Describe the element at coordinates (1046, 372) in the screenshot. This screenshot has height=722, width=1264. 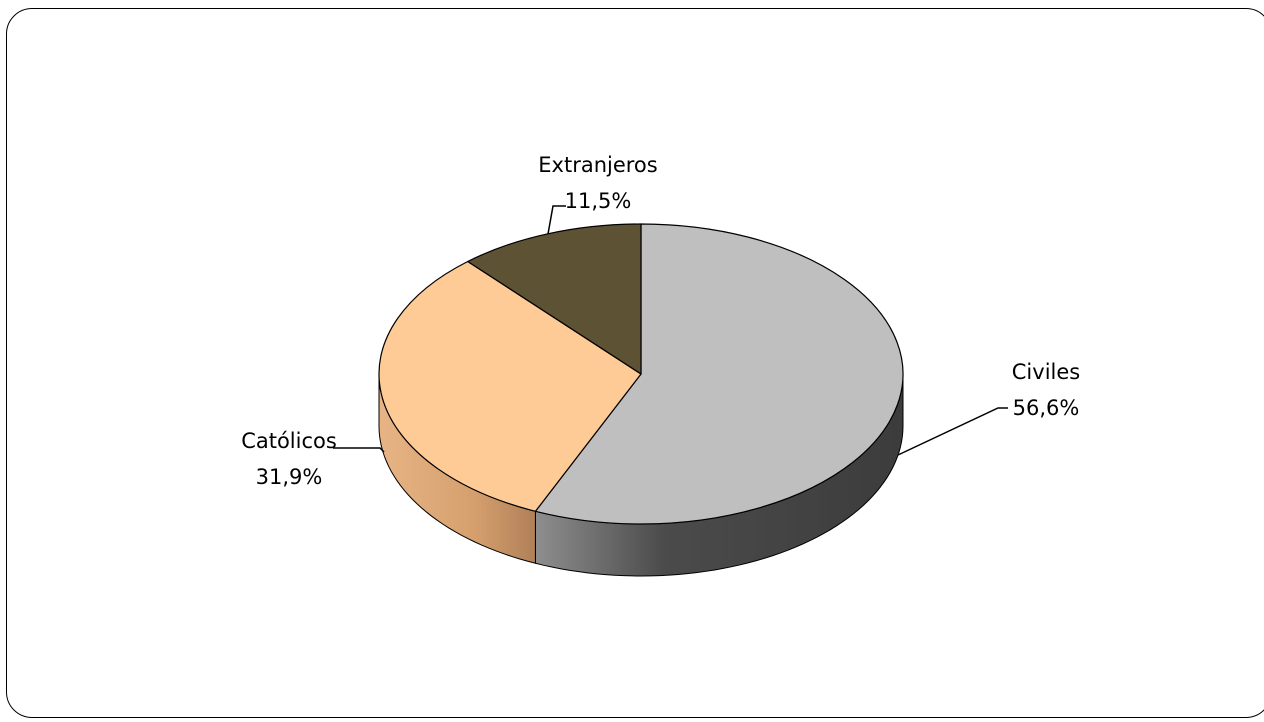
I see `slice-label-civiles: Civiles` at that location.